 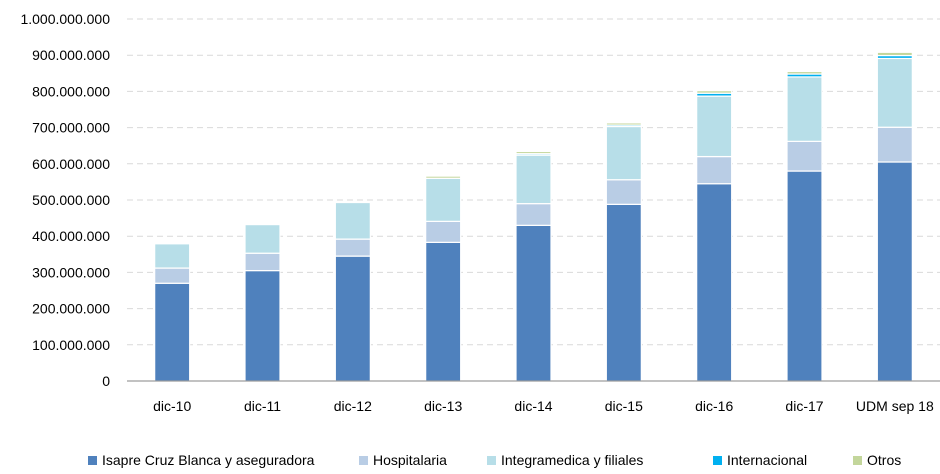 What do you see at coordinates (410, 460) in the screenshot?
I see `legend-label: Hospitalaria` at bounding box center [410, 460].